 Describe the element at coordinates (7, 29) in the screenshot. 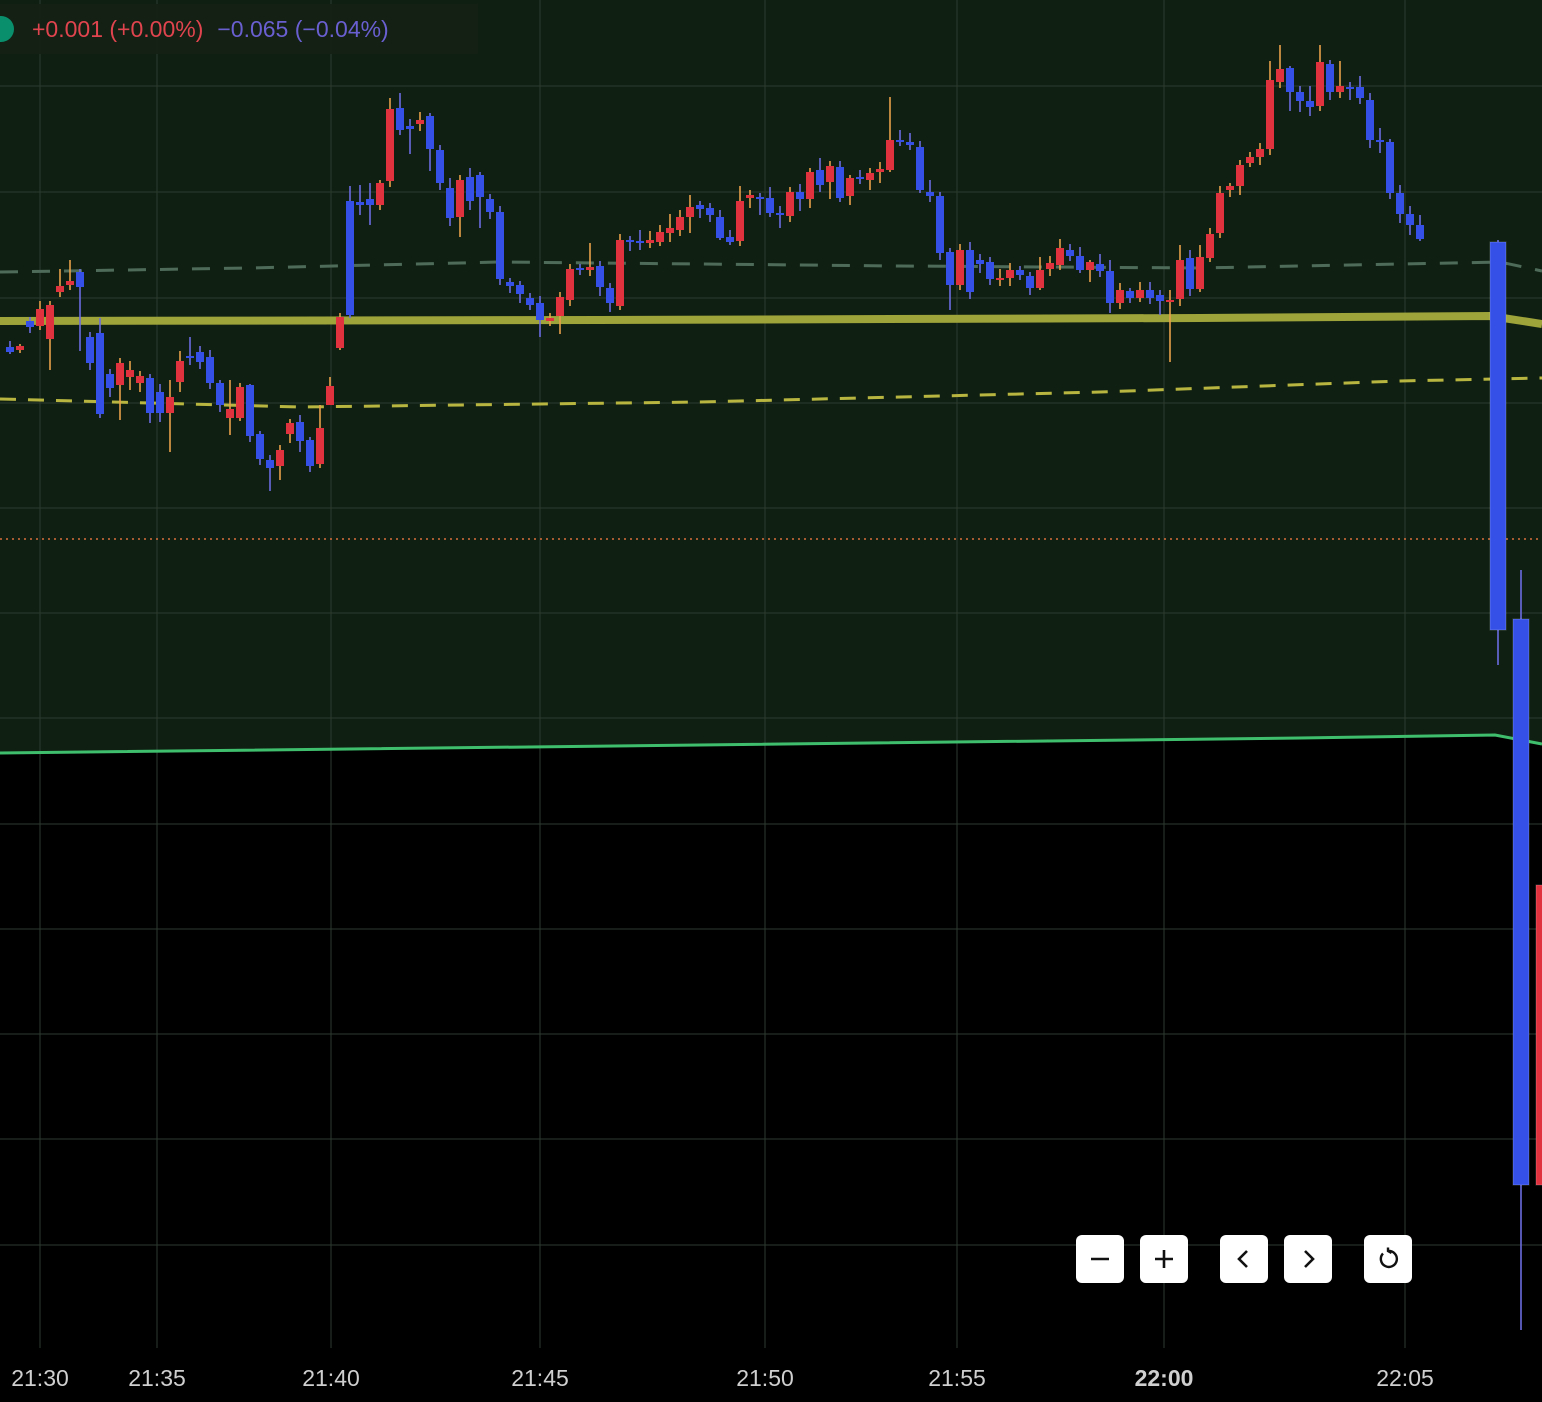

I see `series-dot-icon` at that location.